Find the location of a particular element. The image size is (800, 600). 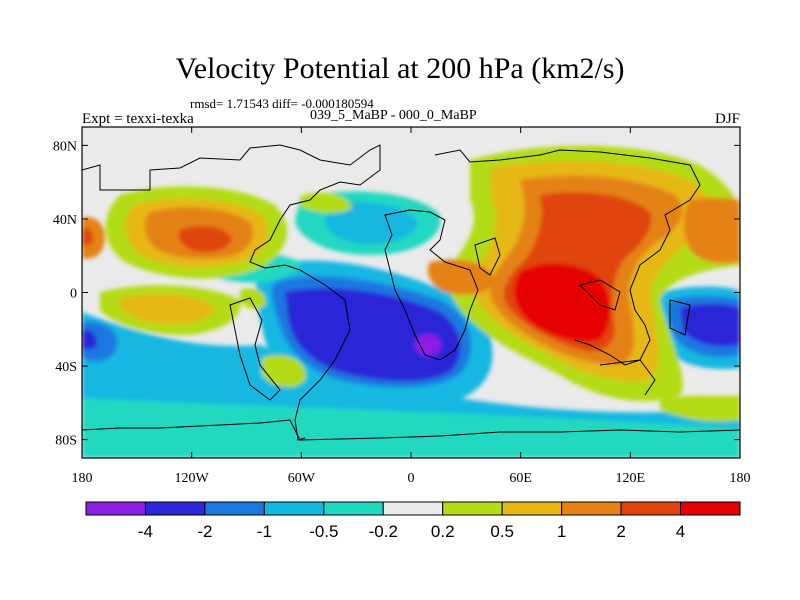

y-tick-label: 40S is located at coordinates (66, 367).